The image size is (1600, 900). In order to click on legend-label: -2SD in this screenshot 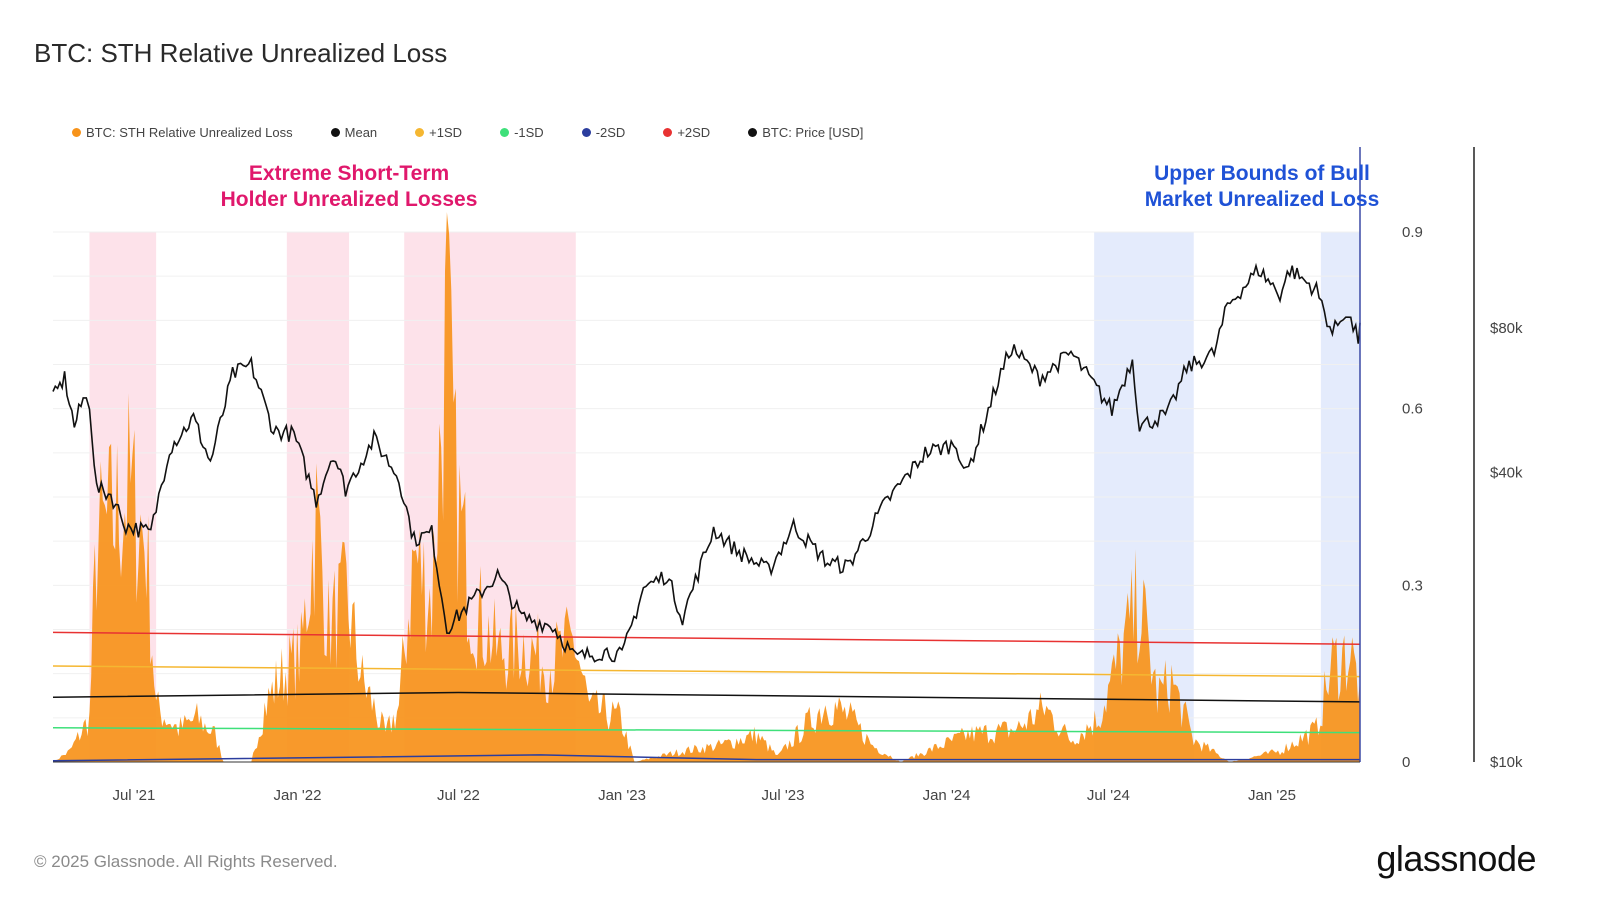, I will do `click(610, 132)`.